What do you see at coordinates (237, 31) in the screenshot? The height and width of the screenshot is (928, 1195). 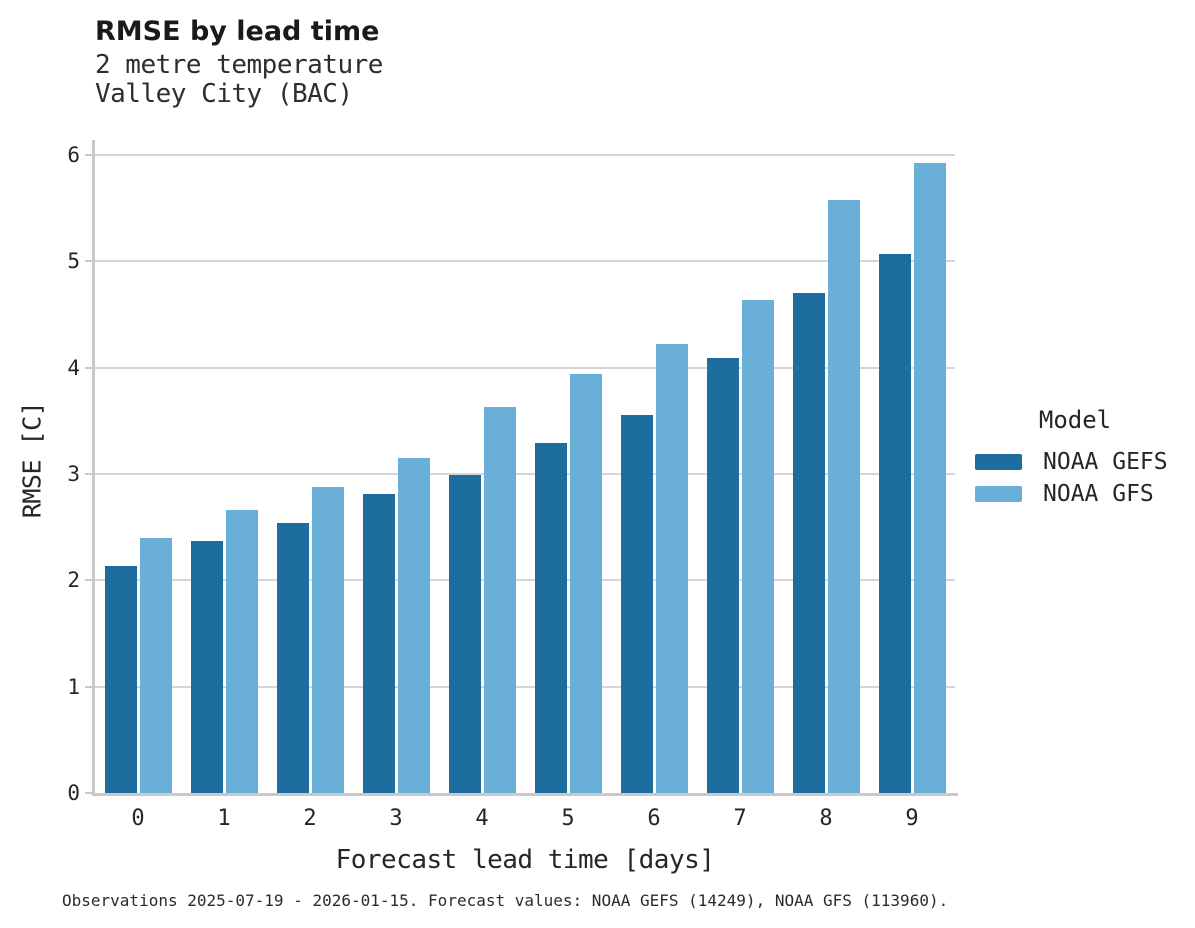 I see `chart-title: RMSE by lead time` at bounding box center [237, 31].